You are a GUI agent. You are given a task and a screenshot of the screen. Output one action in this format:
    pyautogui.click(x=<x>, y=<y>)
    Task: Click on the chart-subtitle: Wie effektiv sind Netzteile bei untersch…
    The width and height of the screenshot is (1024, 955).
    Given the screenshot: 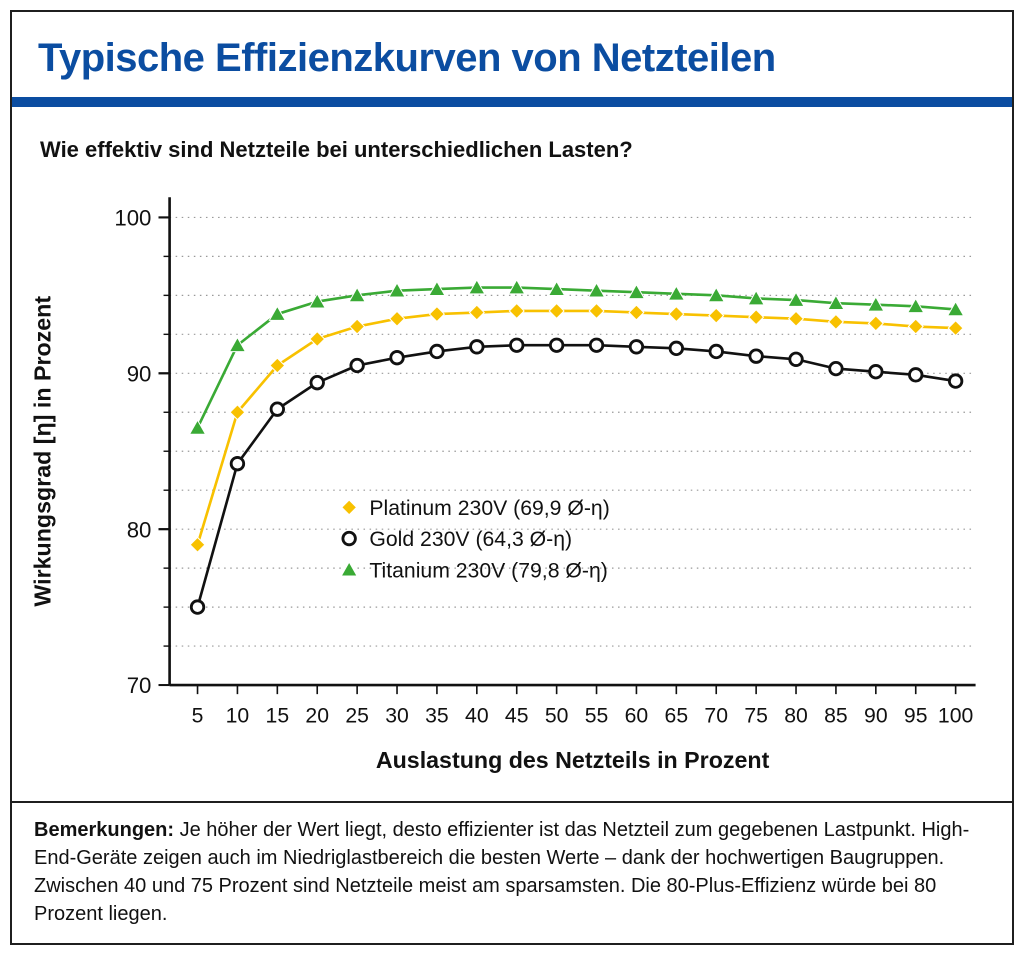 What is the action you would take?
    pyautogui.click(x=336, y=149)
    